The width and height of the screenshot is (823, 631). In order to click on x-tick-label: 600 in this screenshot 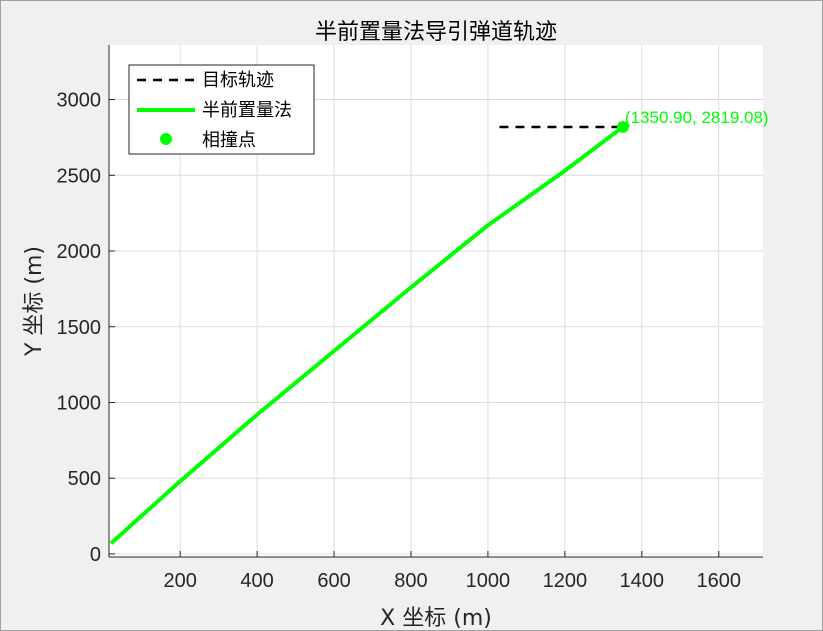, I will do `click(333, 581)`.